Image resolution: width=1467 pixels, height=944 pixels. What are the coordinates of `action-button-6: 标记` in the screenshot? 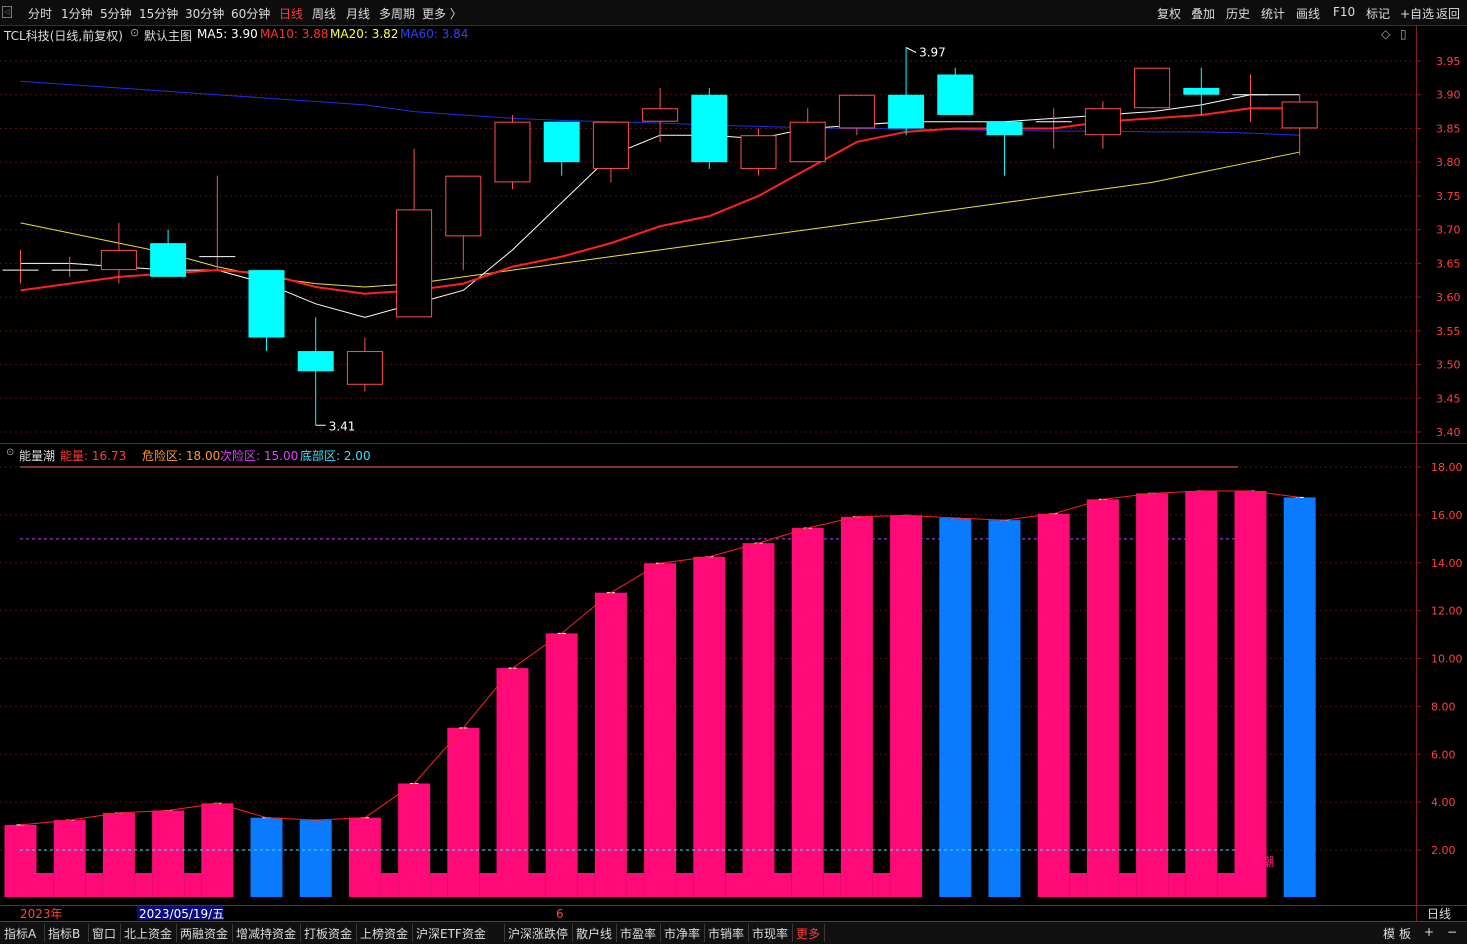 It's located at (1378, 14).